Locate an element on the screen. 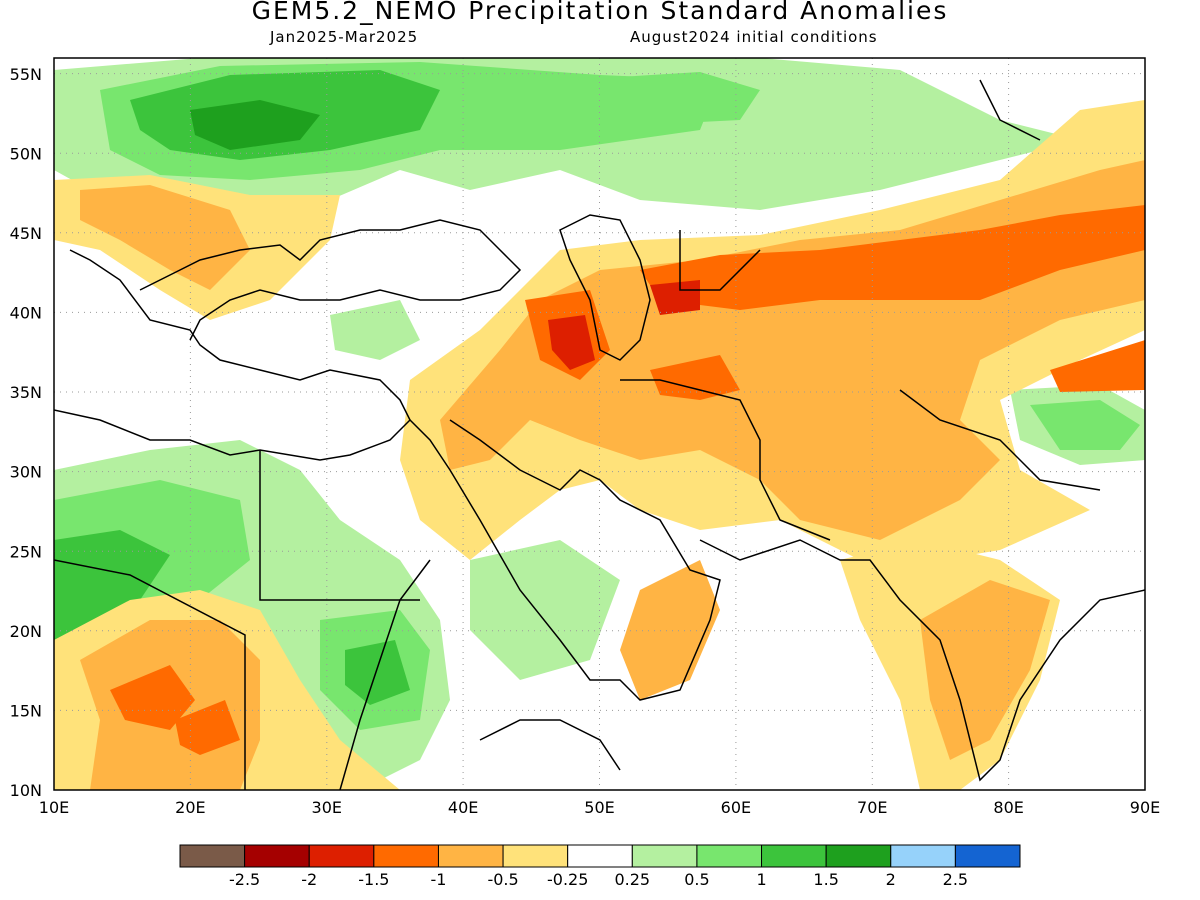 The height and width of the screenshot is (900, 1200). colorbar-label: 1 is located at coordinates (761, 879).